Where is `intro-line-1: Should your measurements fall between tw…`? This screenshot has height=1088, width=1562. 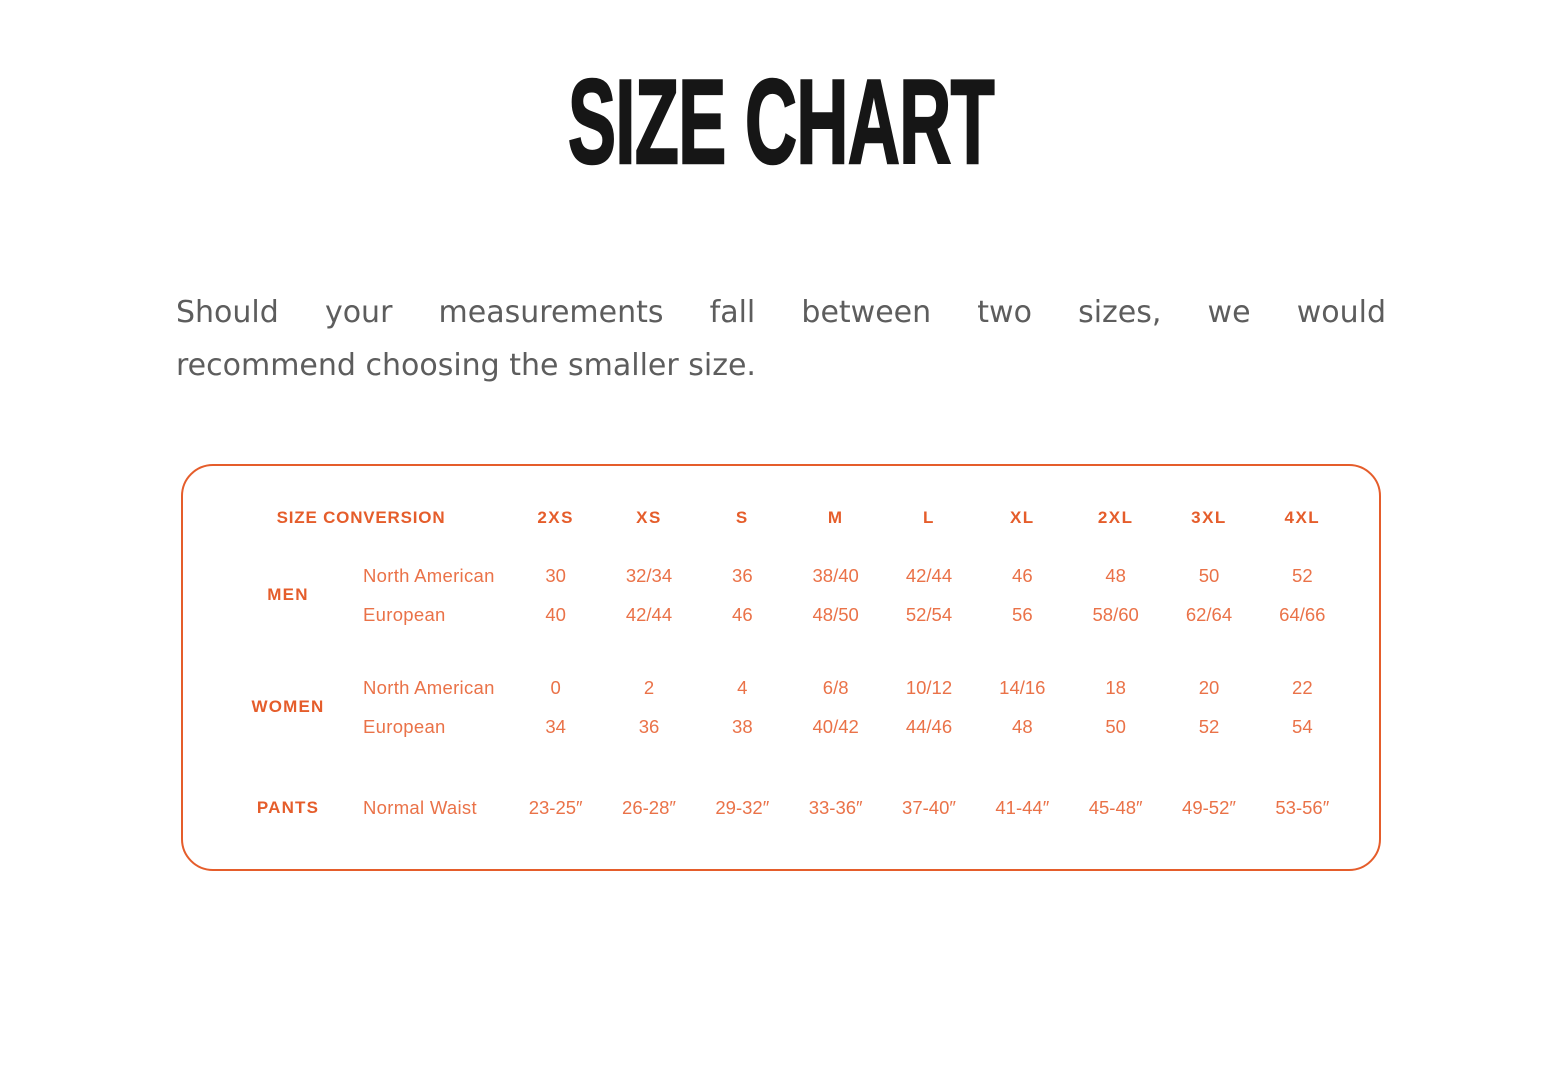
intro-line-1: Should your measurements fall between tw… is located at coordinates (781, 312).